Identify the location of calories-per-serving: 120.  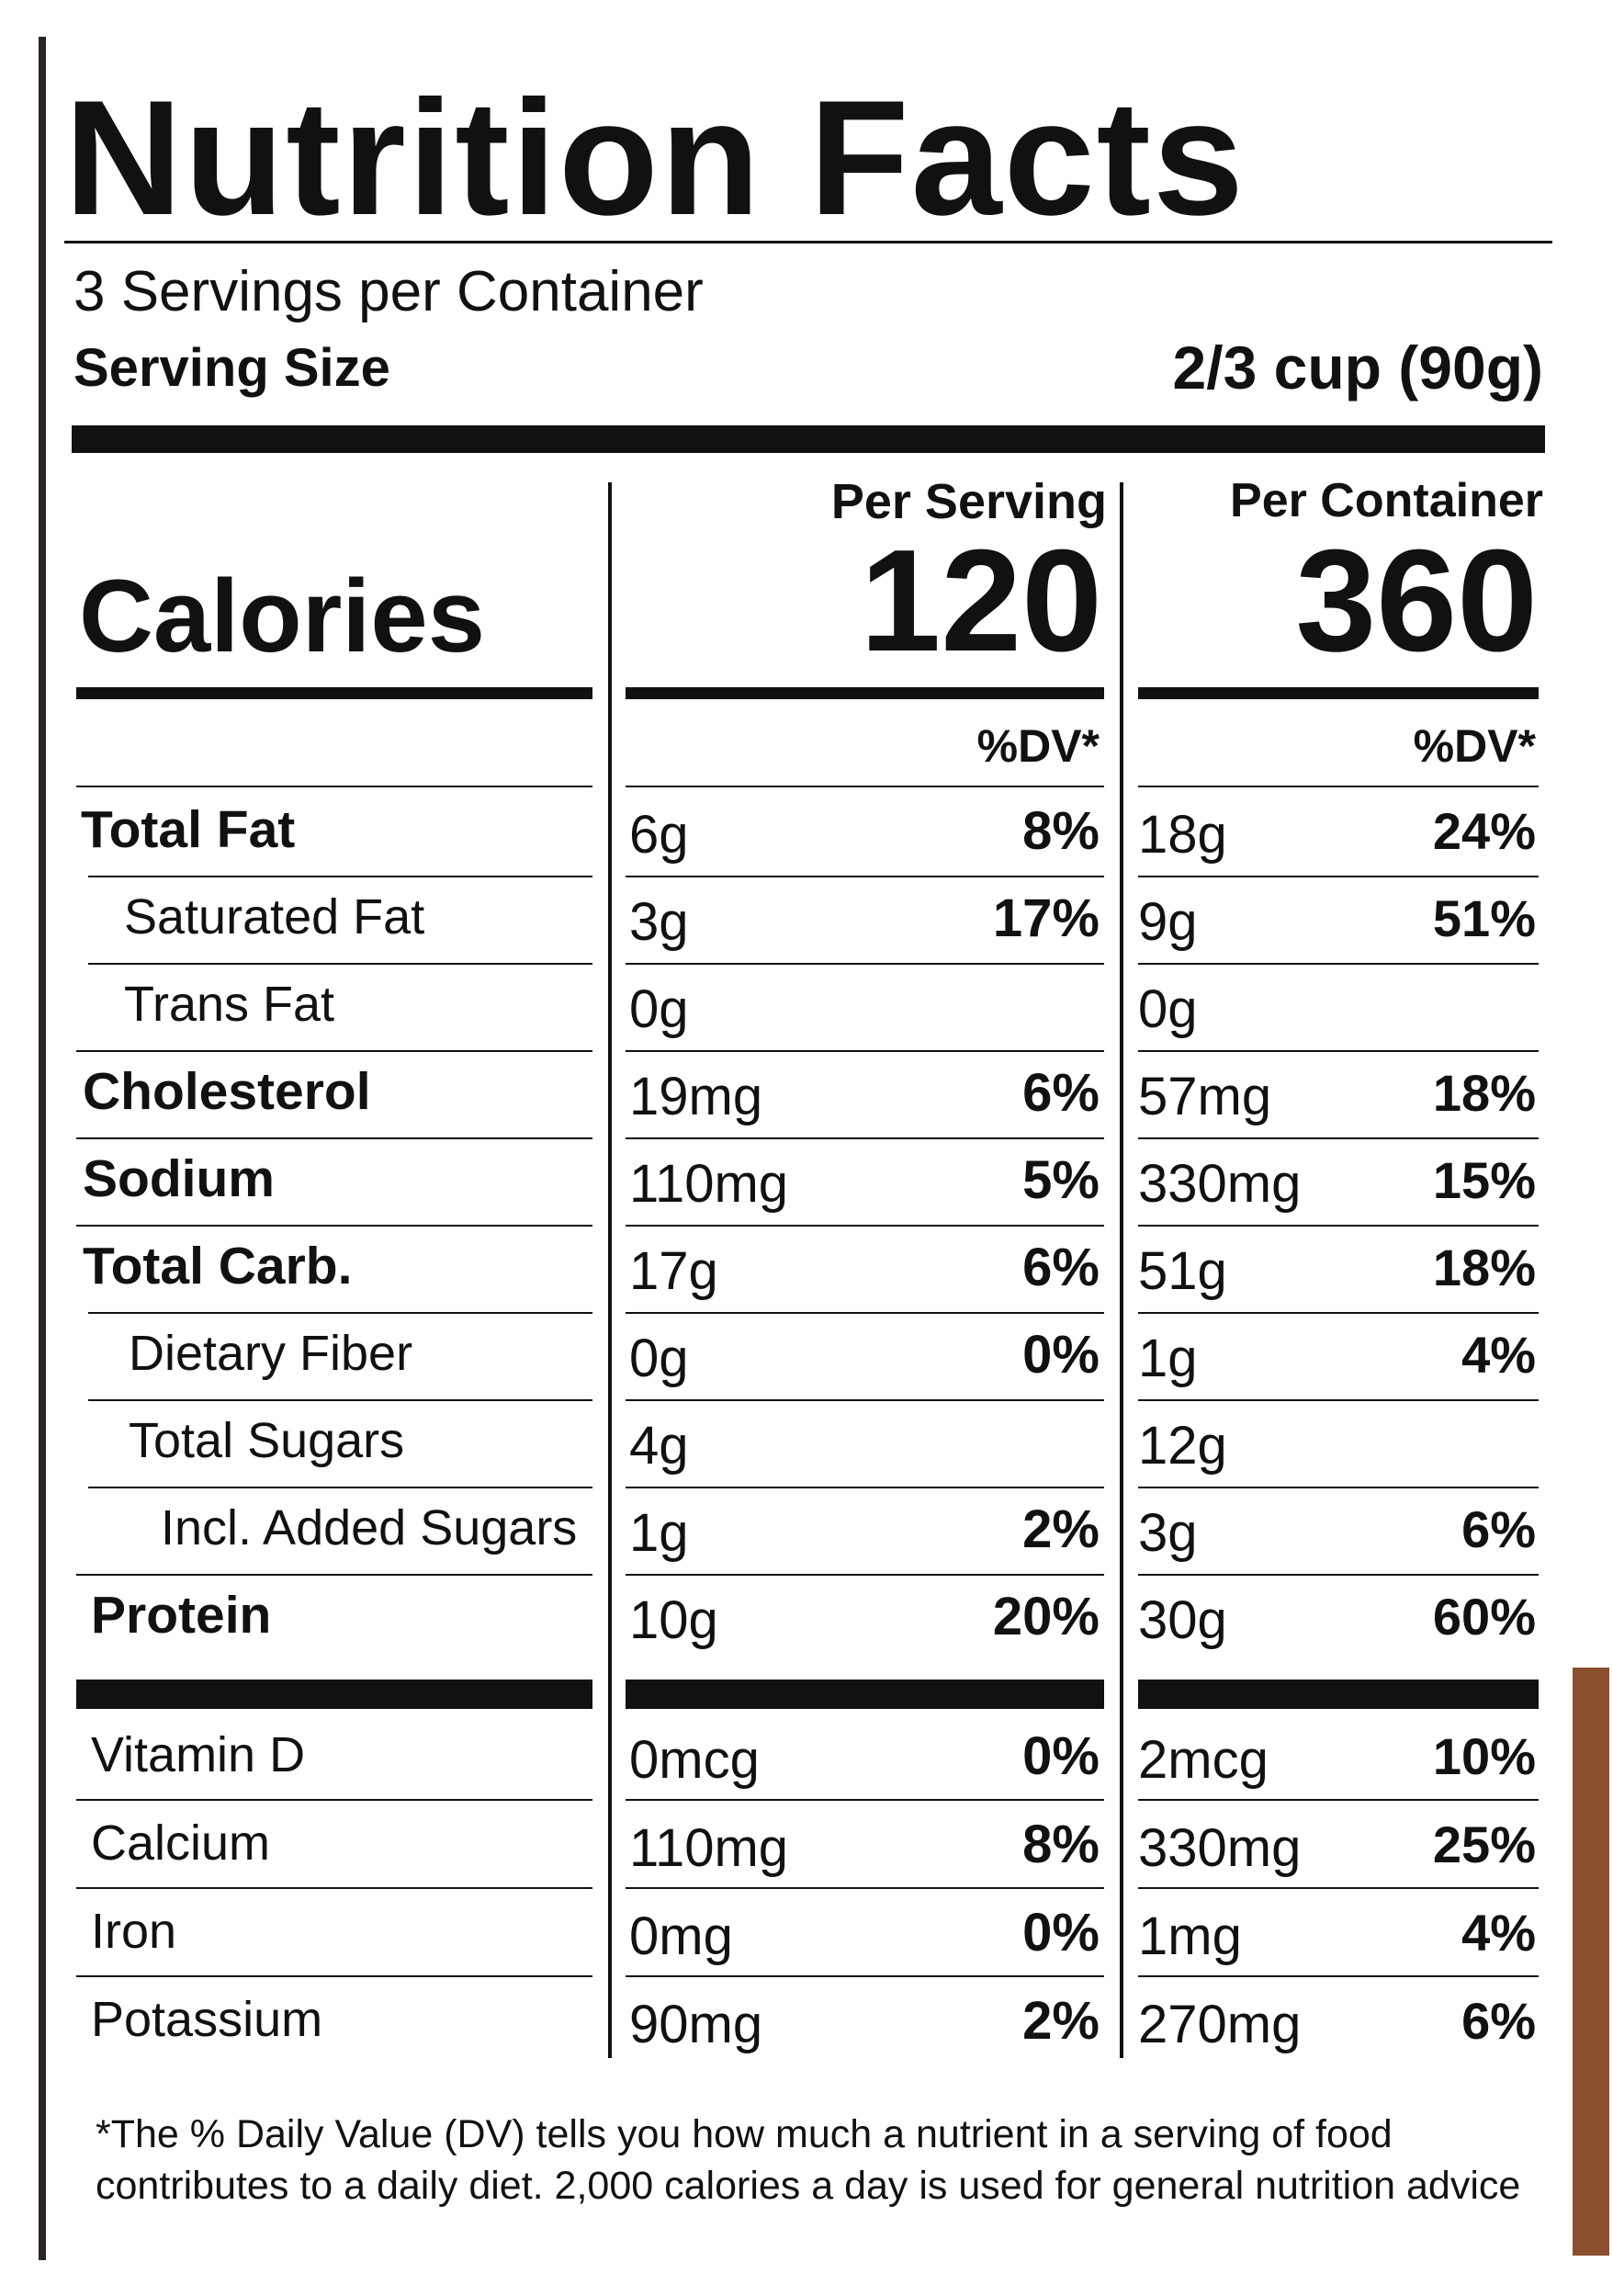
(981, 601).